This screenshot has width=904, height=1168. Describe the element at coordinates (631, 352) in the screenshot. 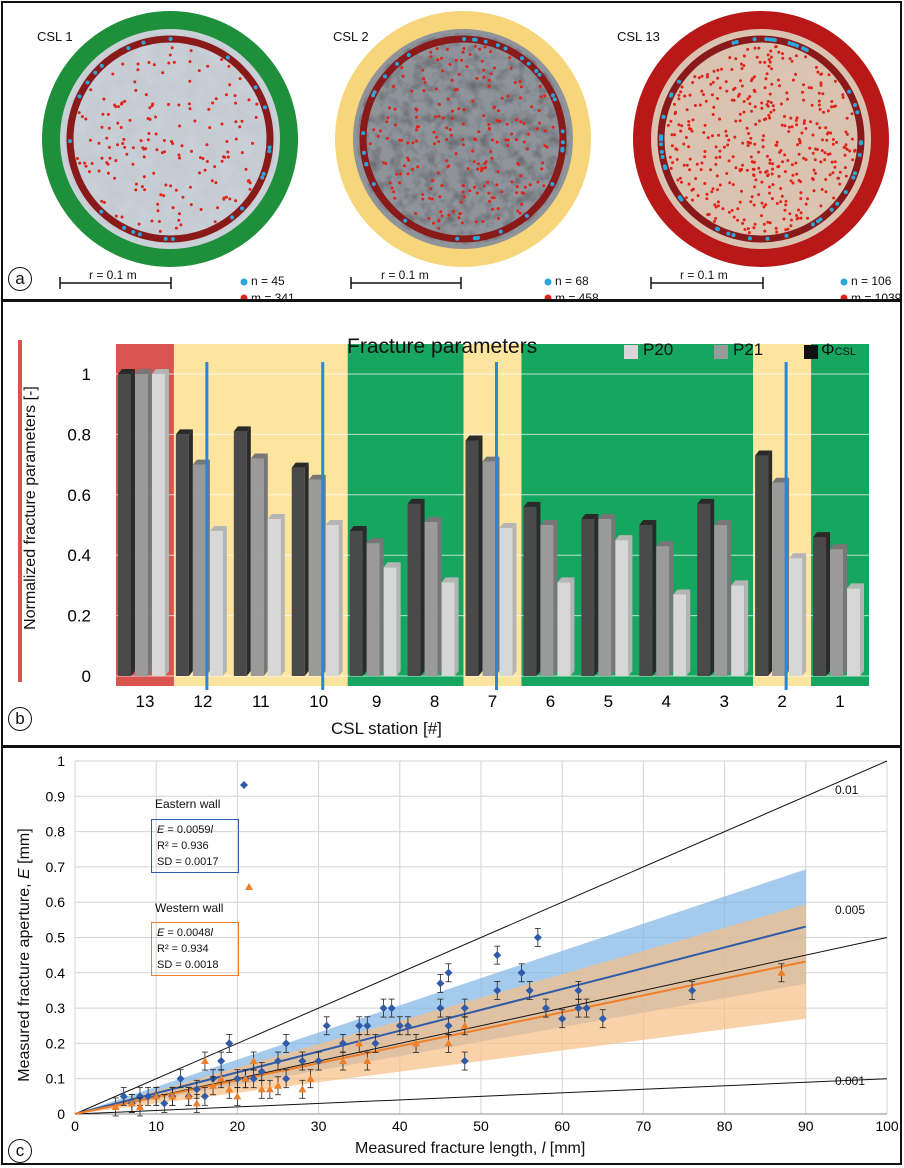

I see `legend-swatch-p20` at that location.